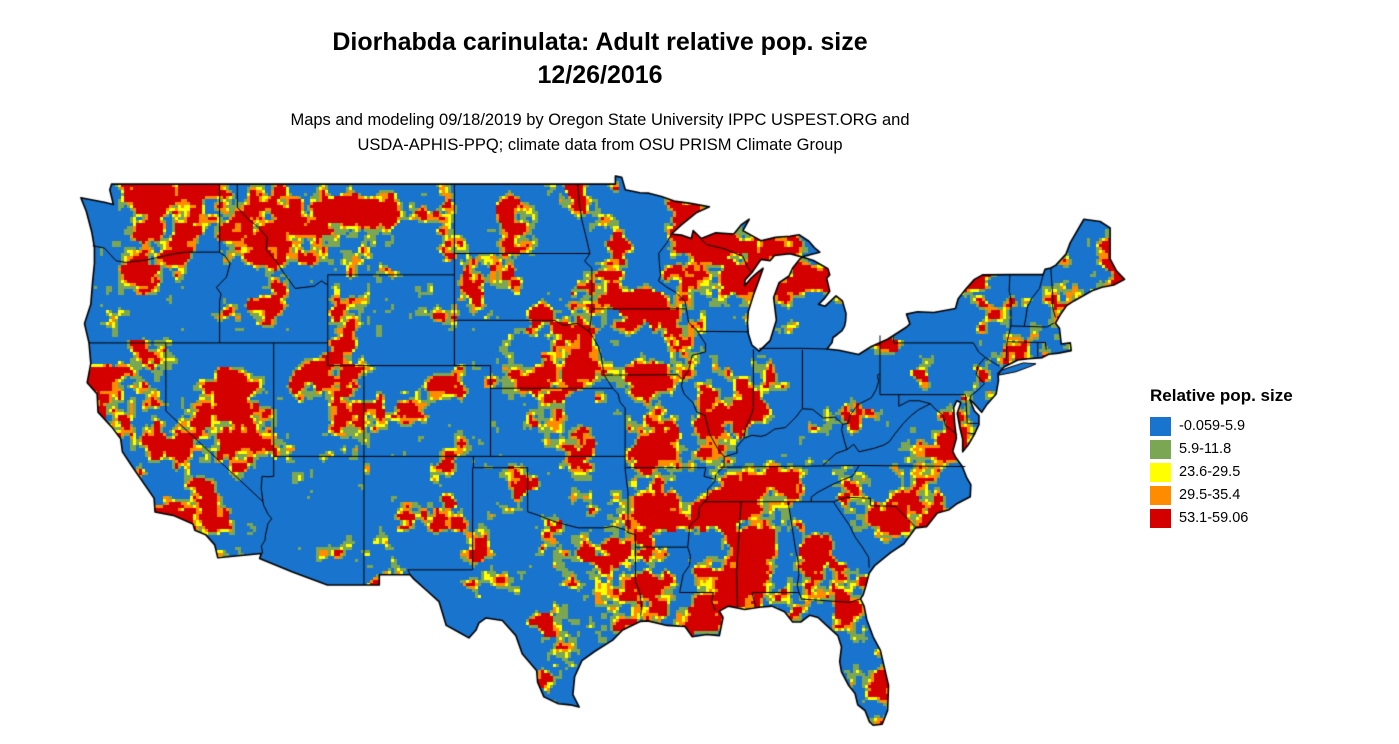 This screenshot has width=1399, height=744. Describe the element at coordinates (1212, 426) in the screenshot. I see `legend-label: -0.059-5.9` at that location.